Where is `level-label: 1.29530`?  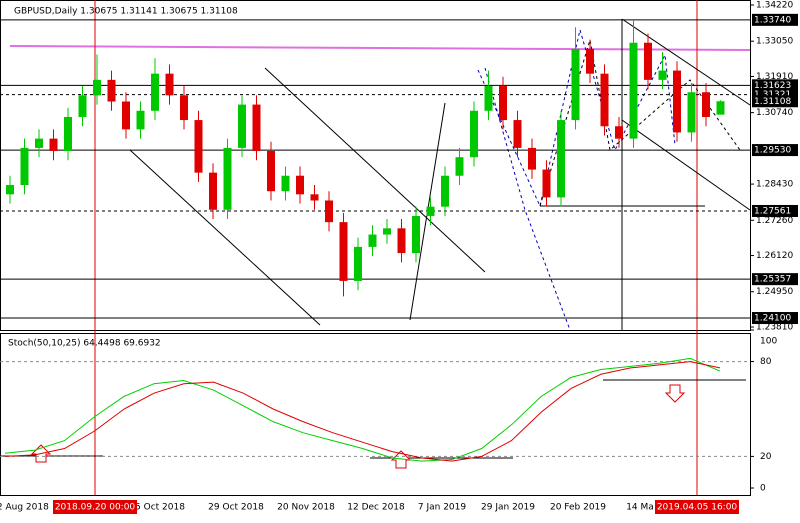 level-label: 1.29530 is located at coordinates (772, 151).